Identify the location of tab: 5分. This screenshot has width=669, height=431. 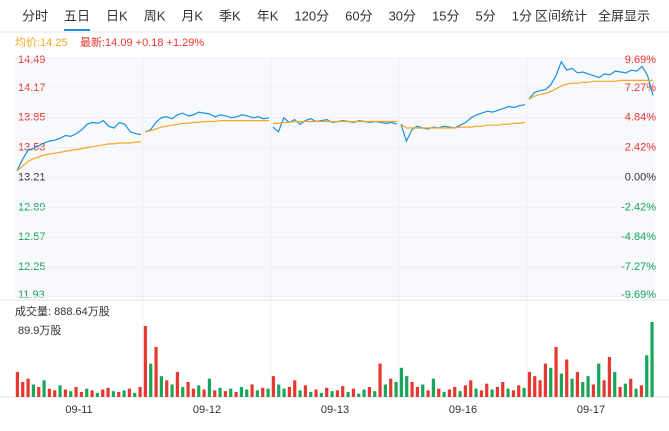
(486, 15).